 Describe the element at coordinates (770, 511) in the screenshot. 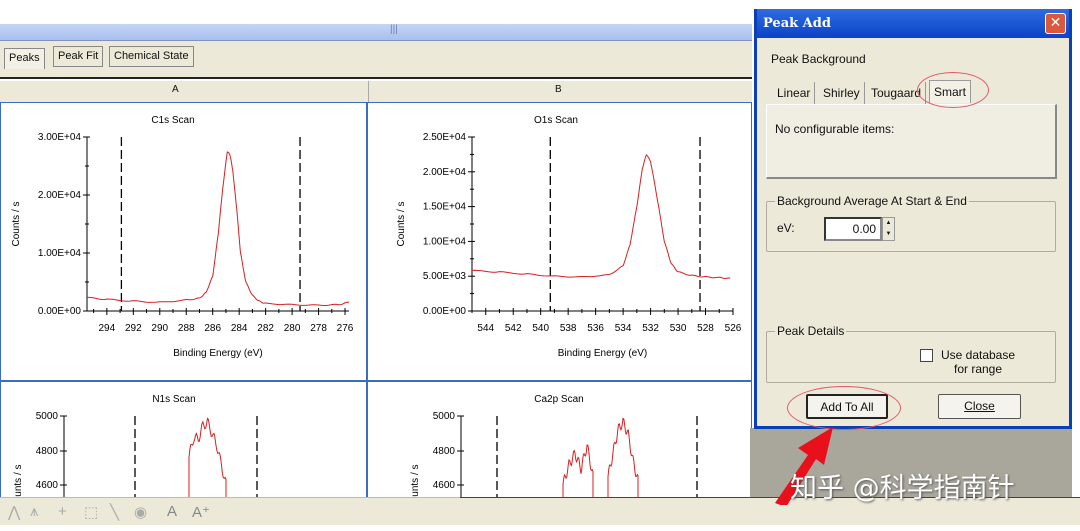

I see `status-bar` at that location.